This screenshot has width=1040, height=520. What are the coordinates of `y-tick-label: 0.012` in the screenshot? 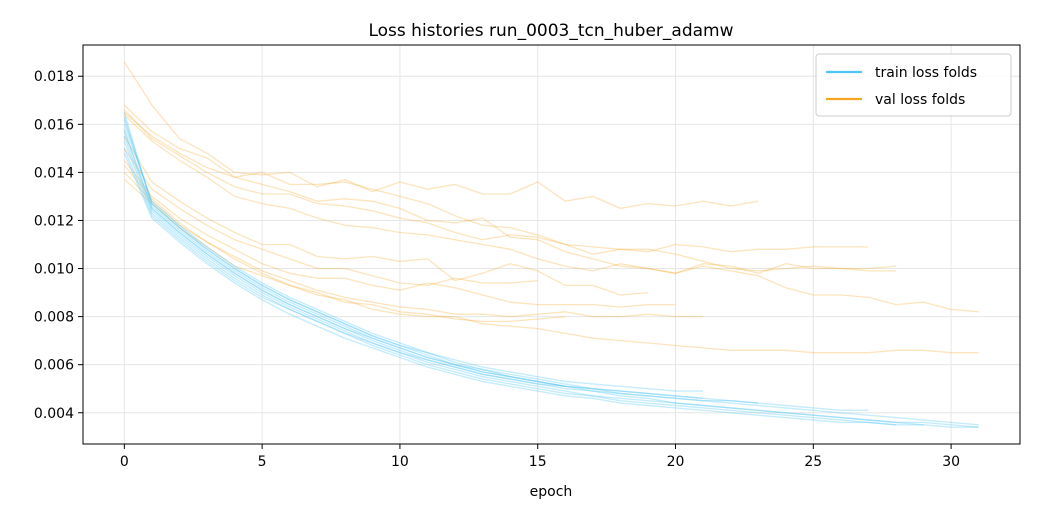 It's located at (54, 221).